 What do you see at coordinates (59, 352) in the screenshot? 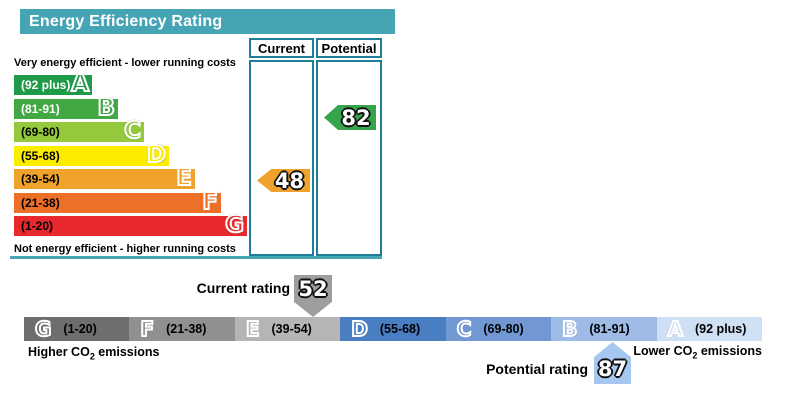
I see `higher-co2-prefix: Higher CO` at bounding box center [59, 352].